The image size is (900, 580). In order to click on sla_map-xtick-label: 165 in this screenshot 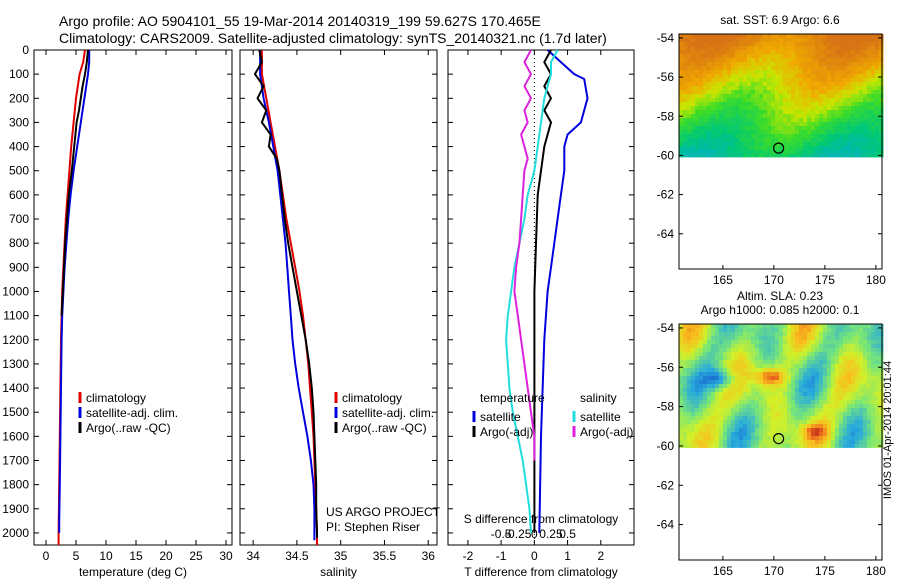, I will do `click(723, 571)`.